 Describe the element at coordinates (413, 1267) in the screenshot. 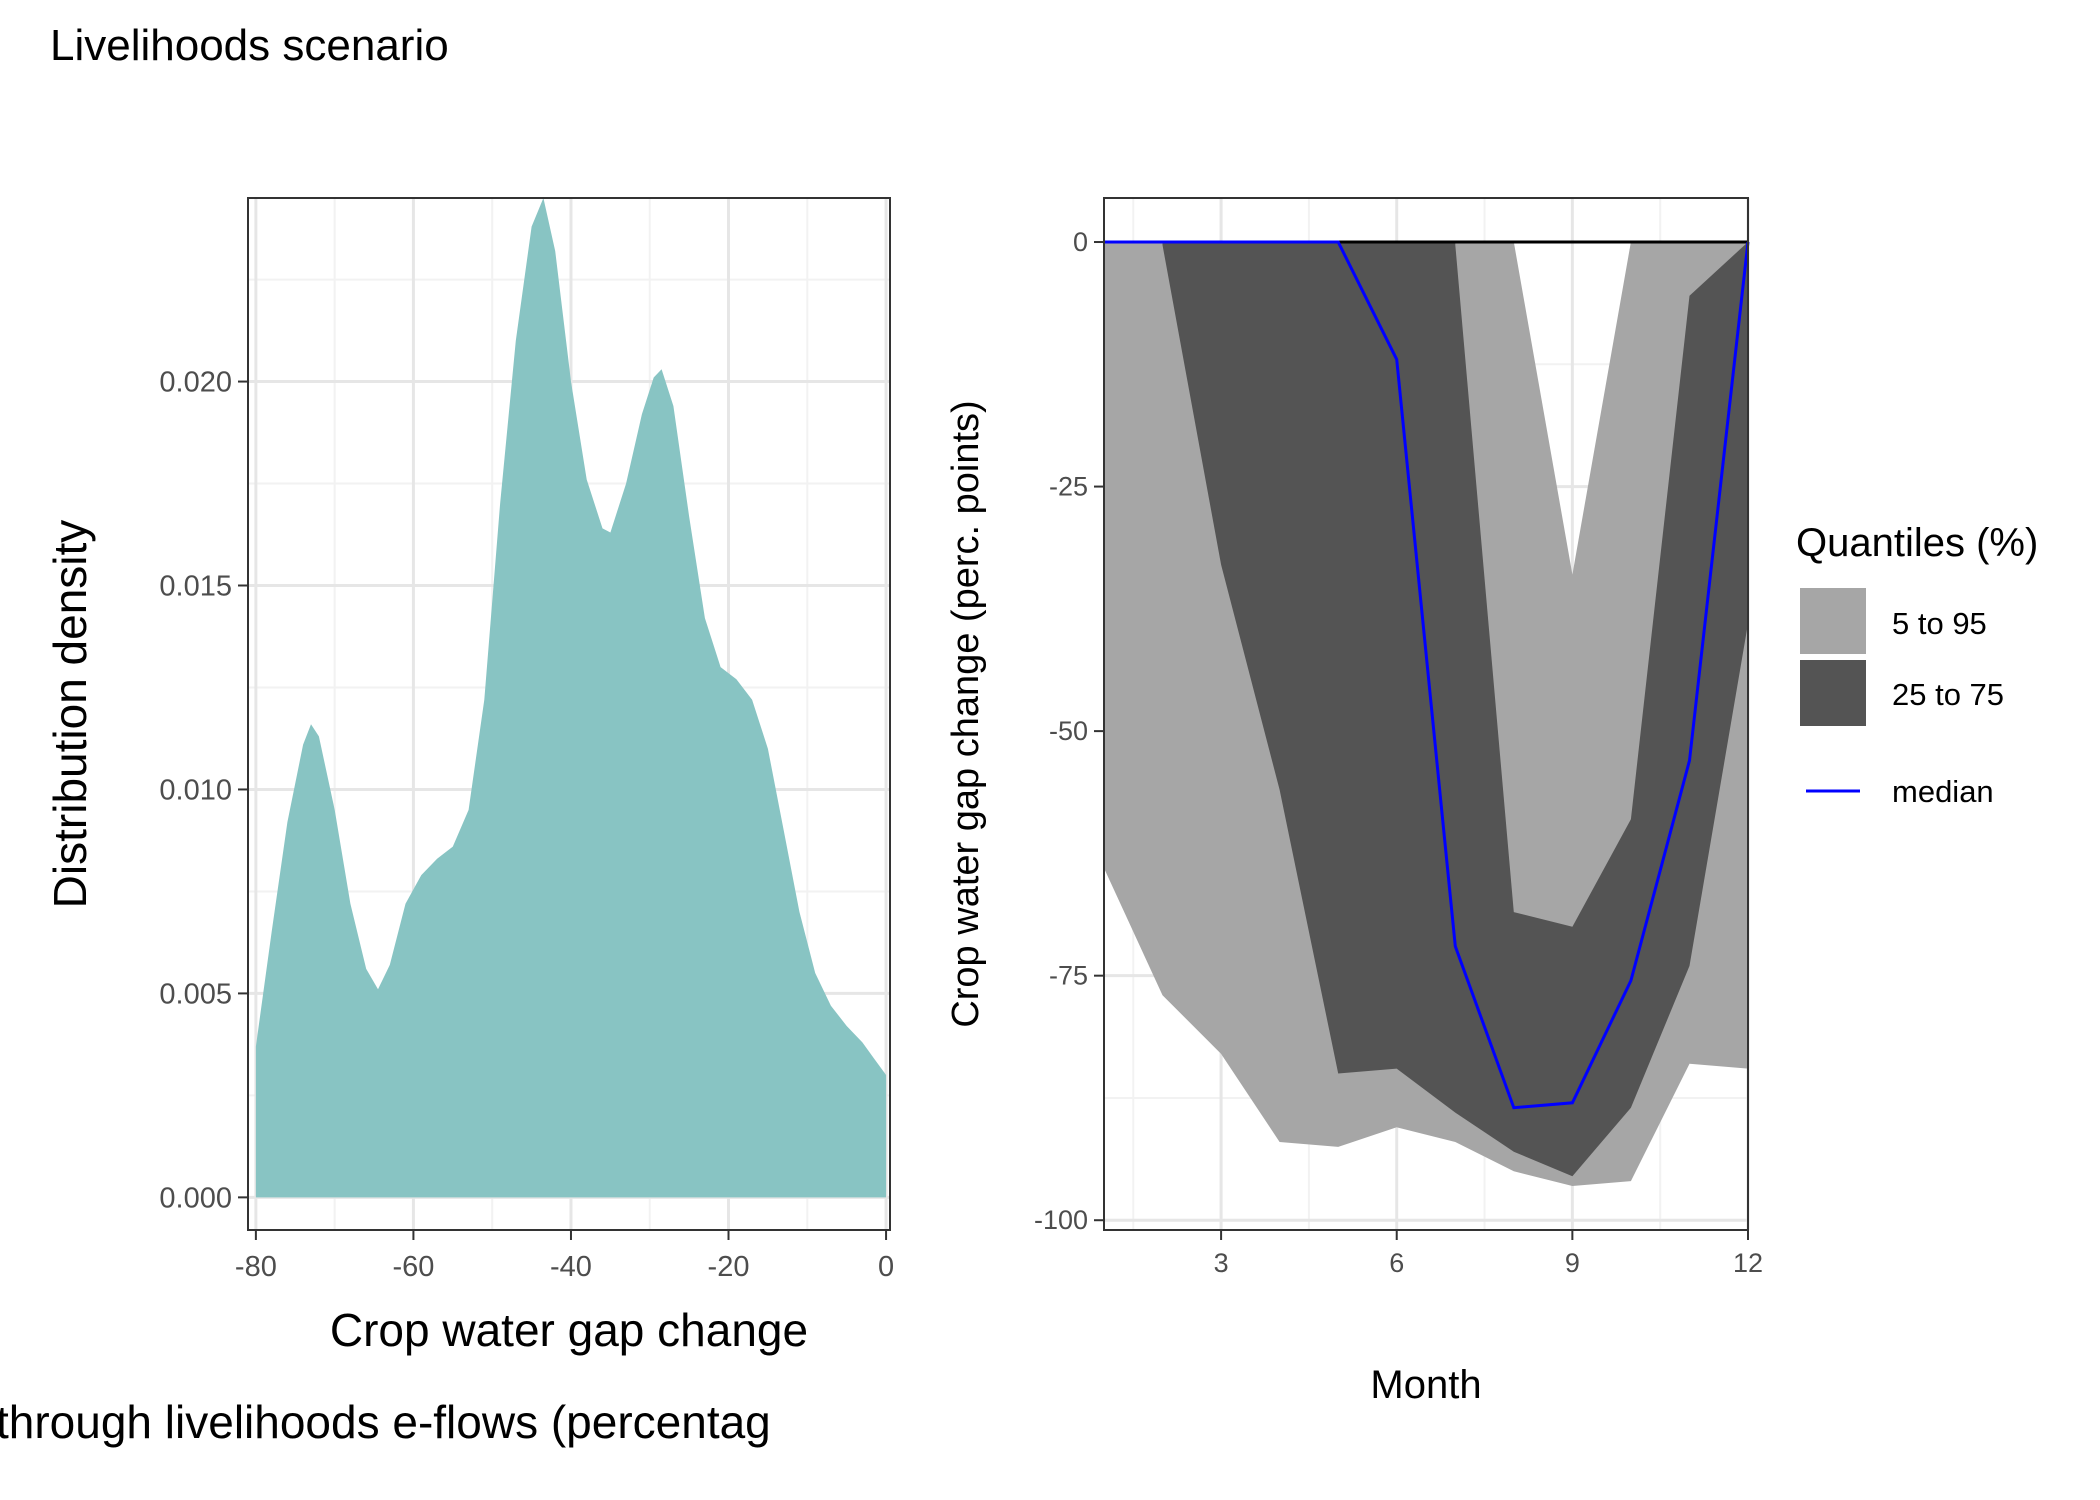

I see `density-x-tick-label: -60` at that location.